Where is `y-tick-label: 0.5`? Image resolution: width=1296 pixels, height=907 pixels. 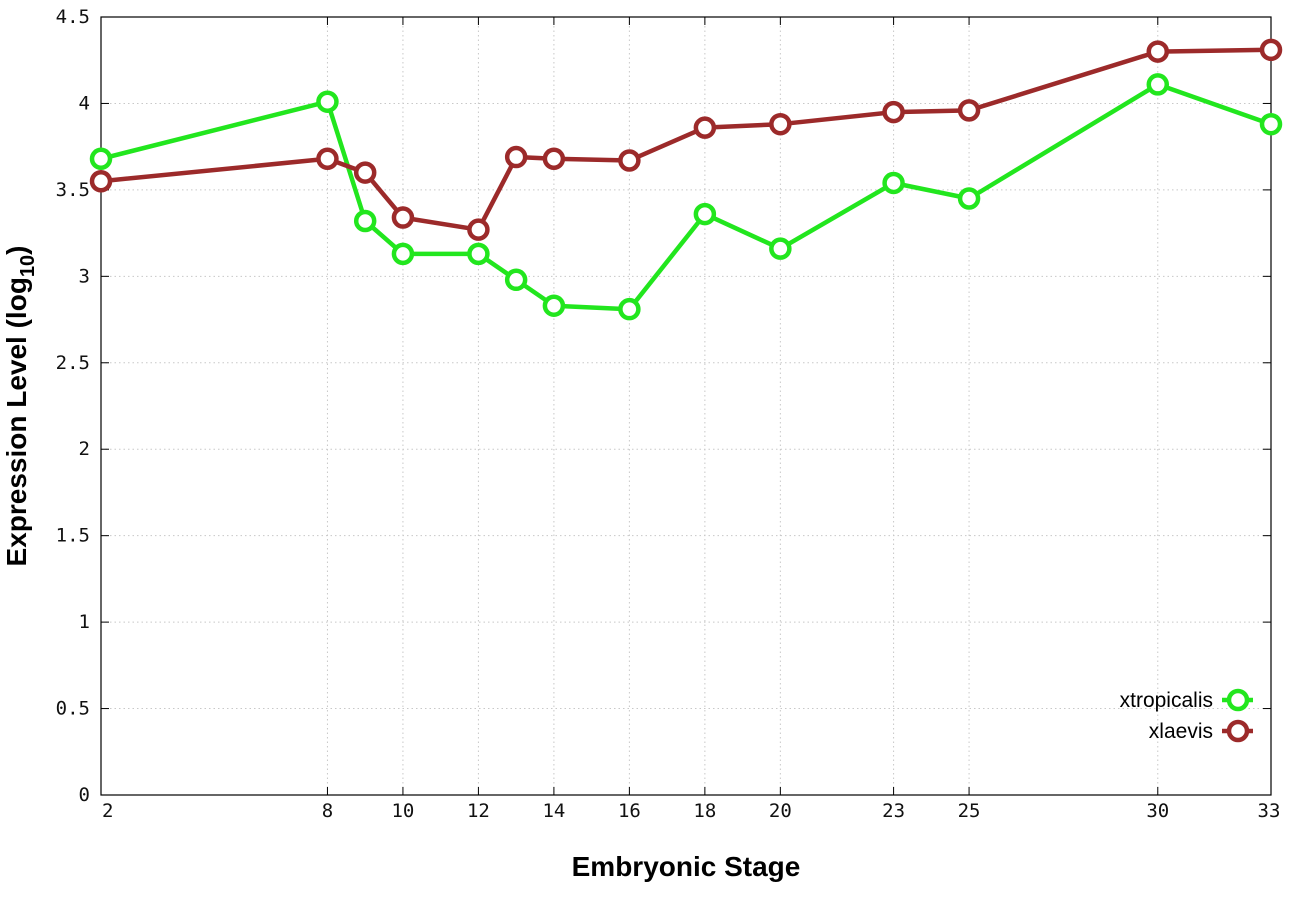
y-tick-label: 0.5 is located at coordinates (73, 709).